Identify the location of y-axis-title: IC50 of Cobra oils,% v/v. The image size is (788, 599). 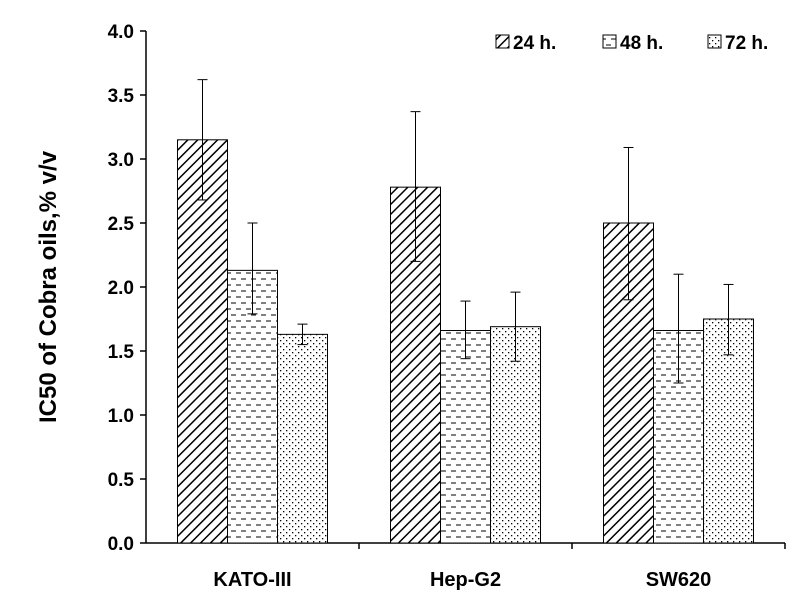
(48, 286).